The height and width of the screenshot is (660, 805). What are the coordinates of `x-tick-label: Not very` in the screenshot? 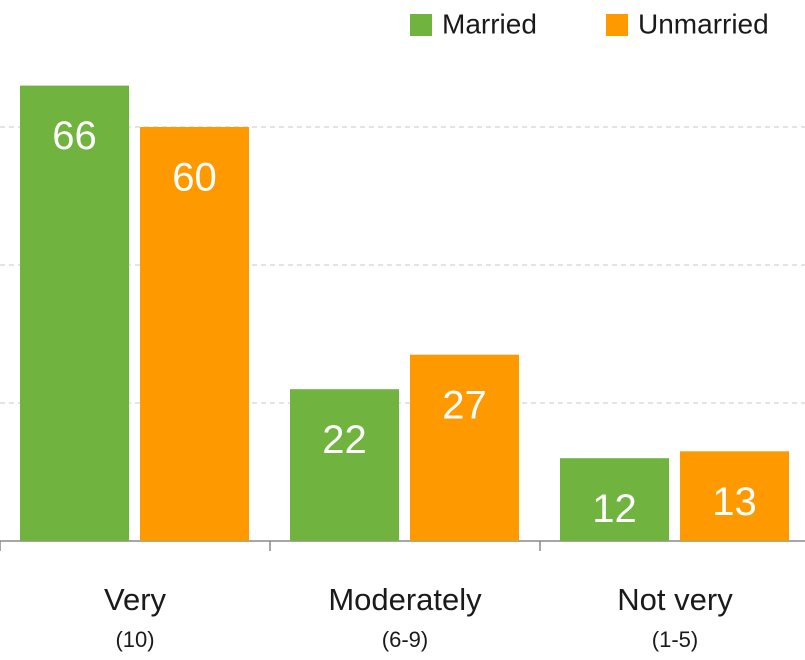 It's located at (675, 599).